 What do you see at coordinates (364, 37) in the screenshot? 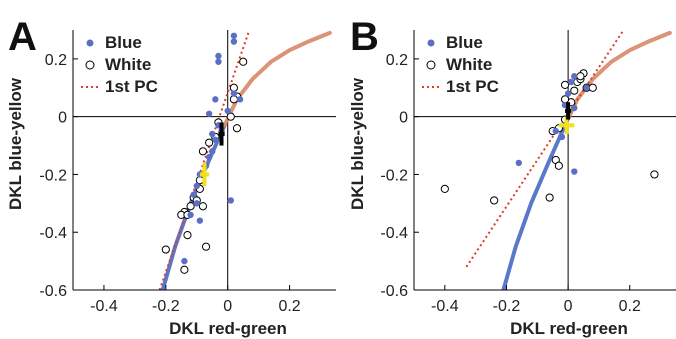
I see `panel-letter-b: B` at bounding box center [364, 37].